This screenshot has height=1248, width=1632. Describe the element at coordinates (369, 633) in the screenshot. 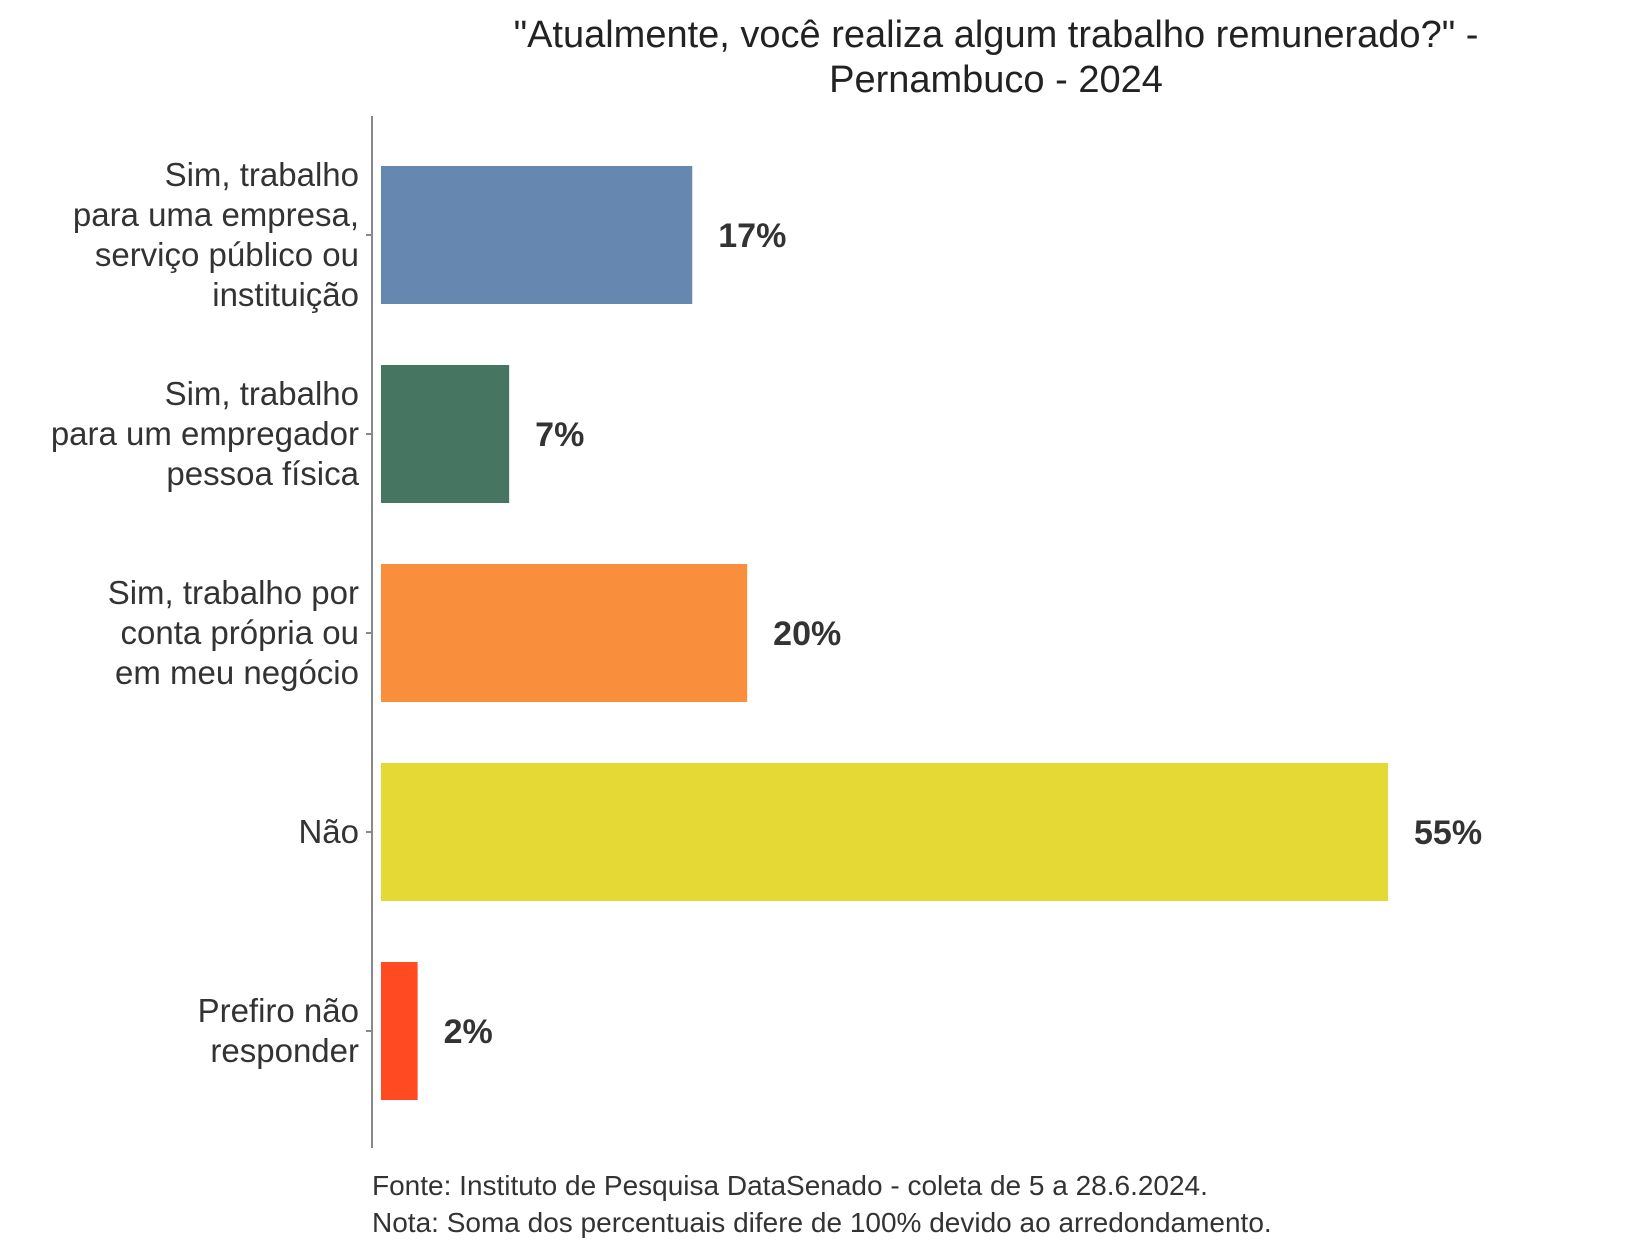

I see `y-axis-ticks` at that location.